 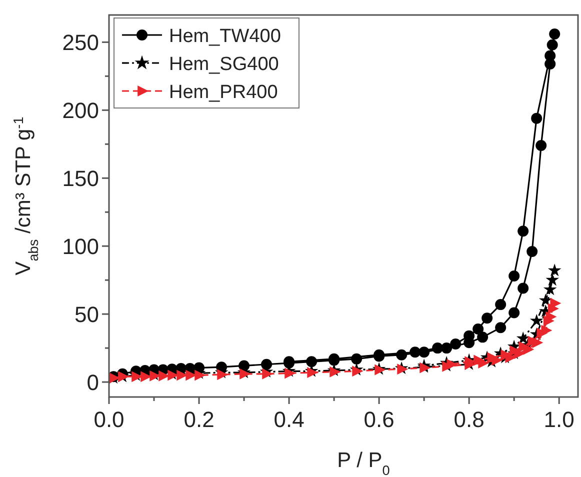 I want to click on x-tick-label: 0.8, so click(x=469, y=419).